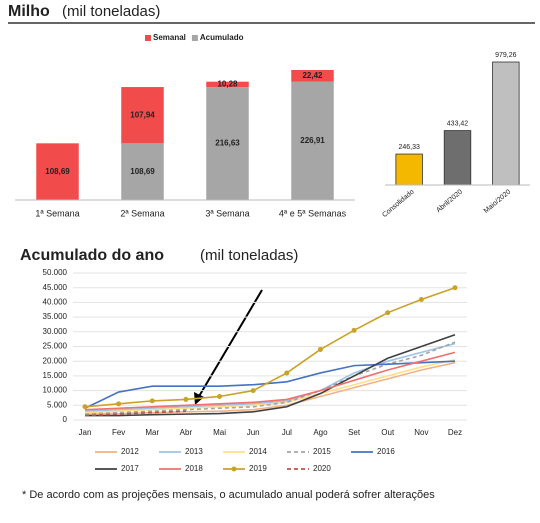 The height and width of the screenshot is (523, 540). Describe the element at coordinates (194, 451) in the screenshot. I see `legend-label: 2013` at that location.